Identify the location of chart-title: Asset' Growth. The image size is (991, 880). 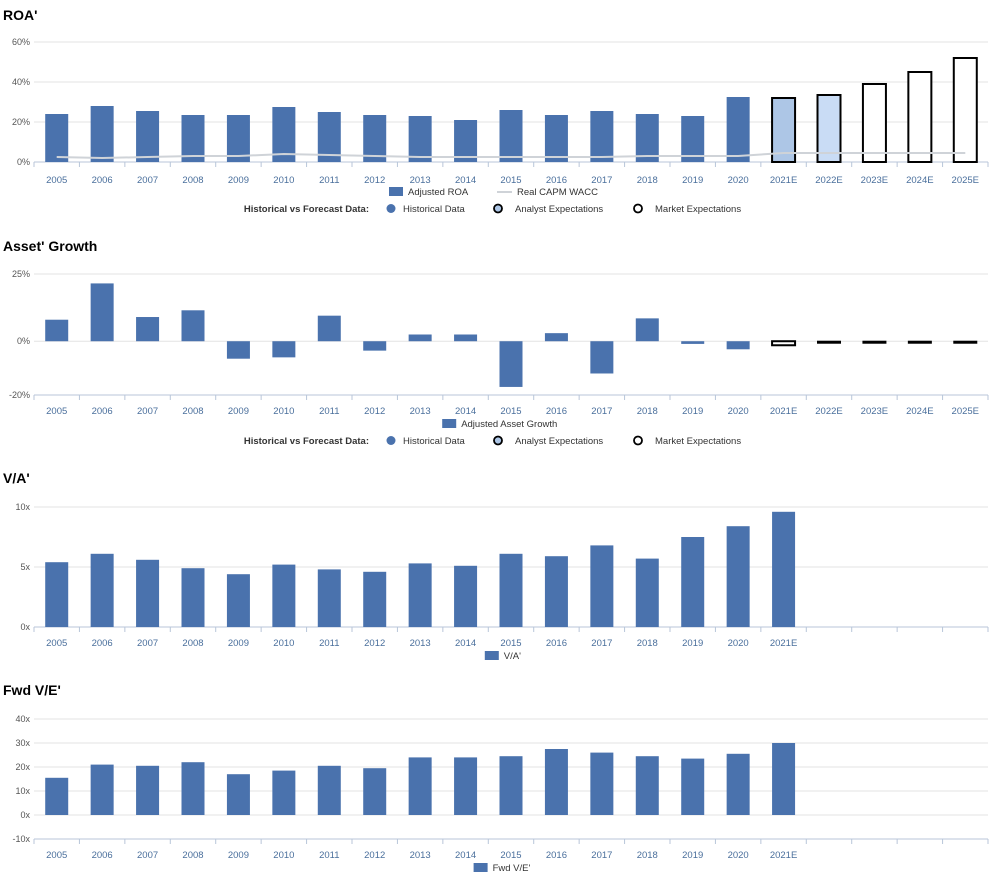
(50, 246).